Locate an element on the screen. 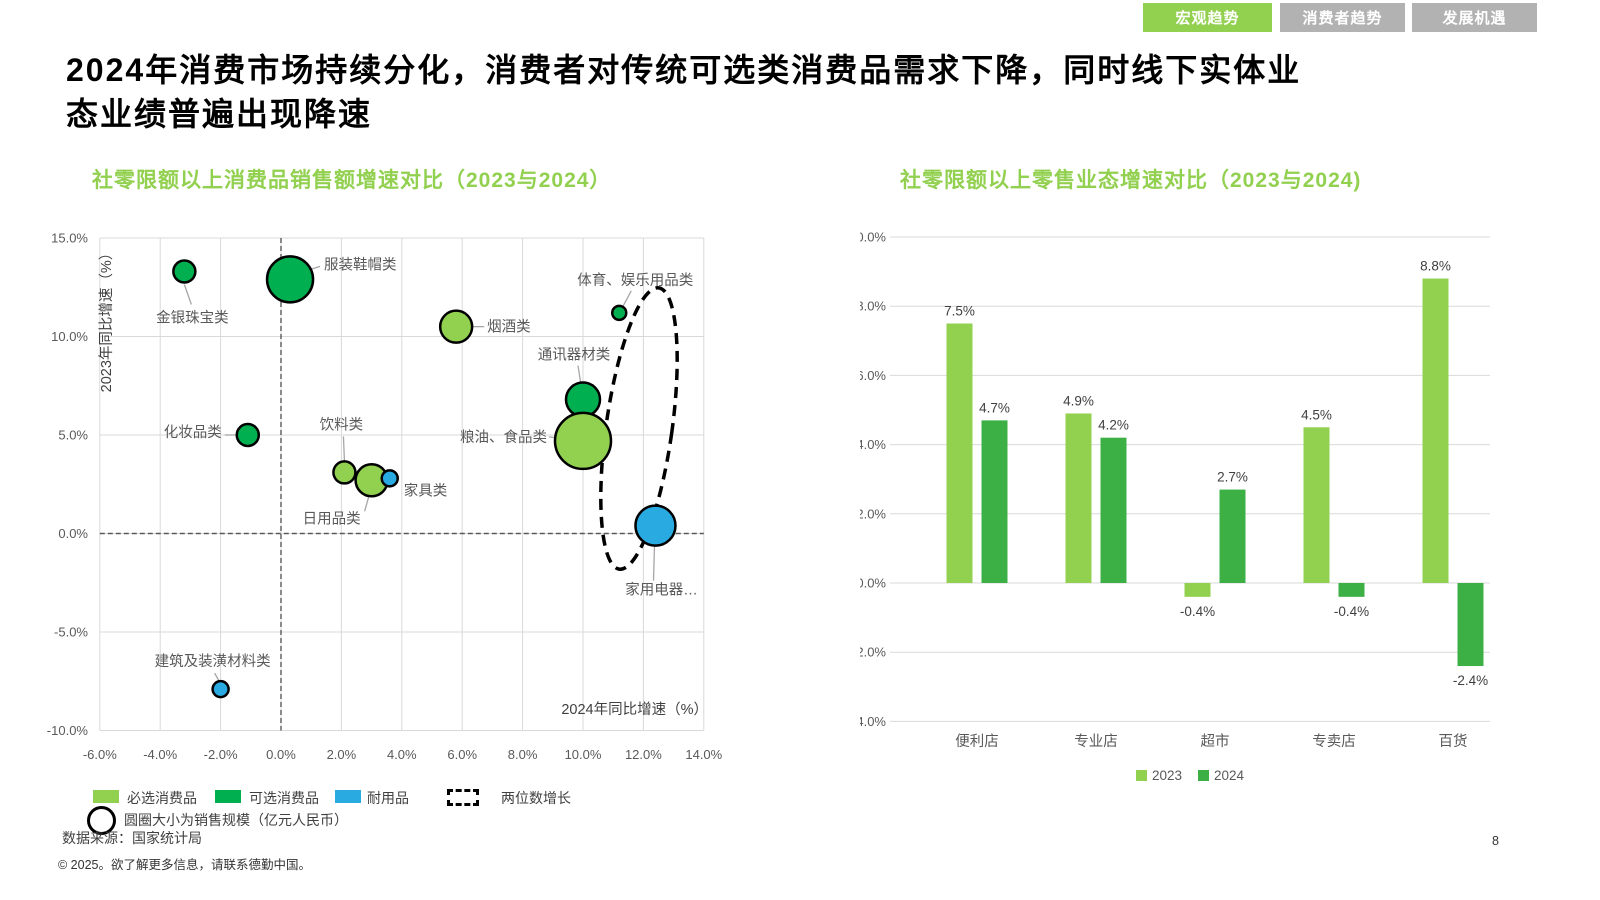 This screenshot has height=900, width=1600. legend-swatch-double-digit-growth is located at coordinates (463, 797).